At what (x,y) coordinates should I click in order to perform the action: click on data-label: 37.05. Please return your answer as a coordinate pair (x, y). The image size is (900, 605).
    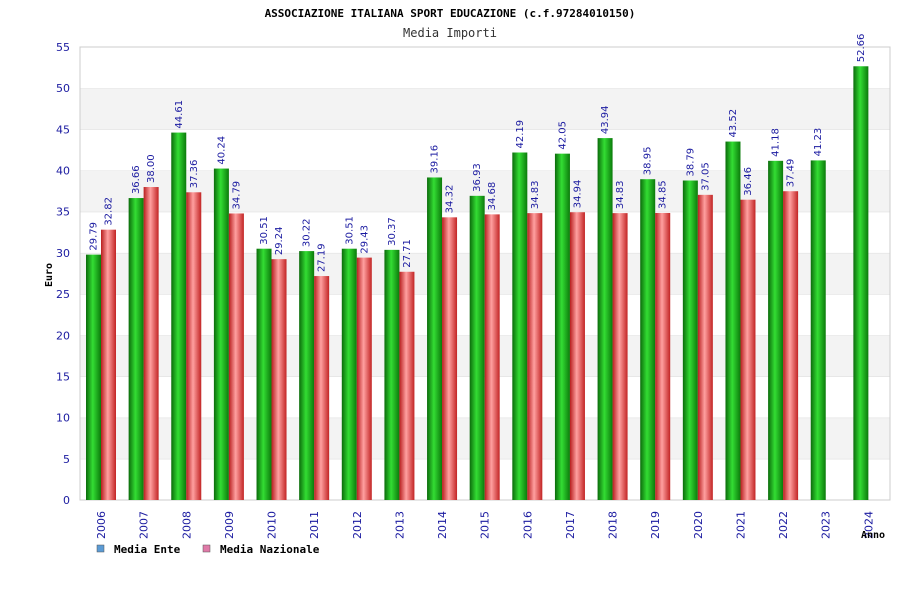
    Looking at the image, I should click on (705, 176).